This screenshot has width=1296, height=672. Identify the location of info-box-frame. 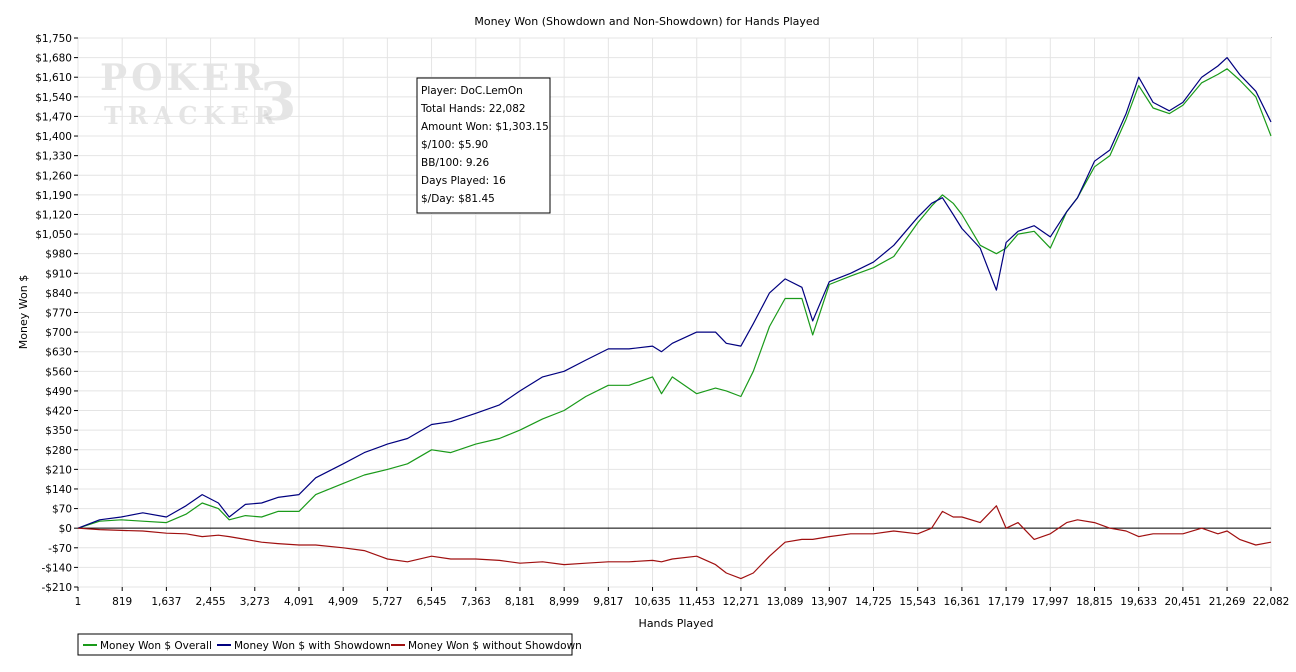
(483, 145).